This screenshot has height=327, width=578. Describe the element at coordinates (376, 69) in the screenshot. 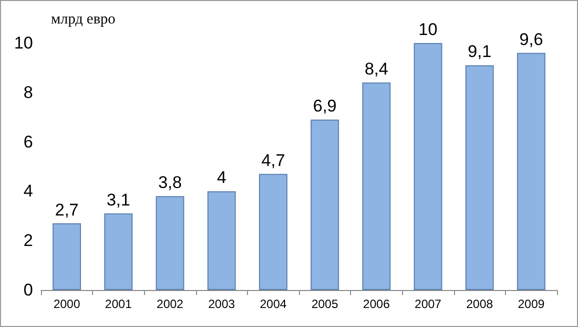

I see `data-label: 8,4` at that location.